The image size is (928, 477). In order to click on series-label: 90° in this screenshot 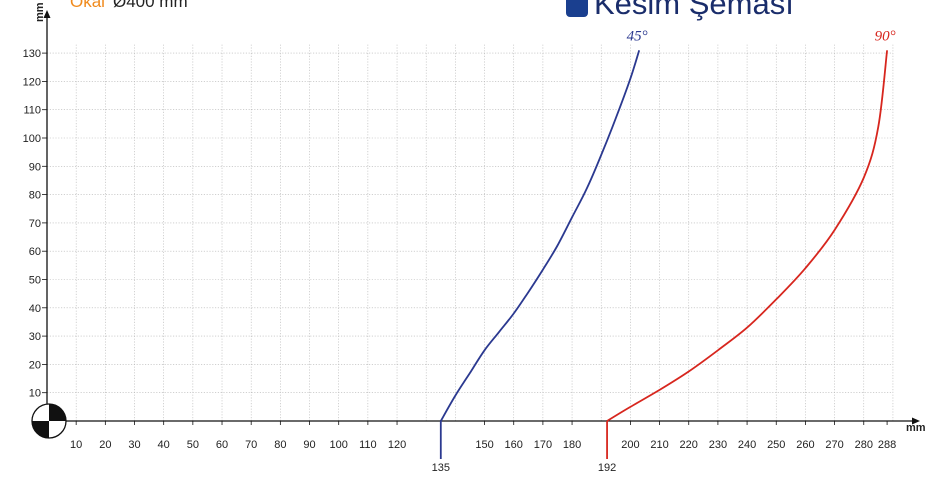, I will do `click(885, 36)`.